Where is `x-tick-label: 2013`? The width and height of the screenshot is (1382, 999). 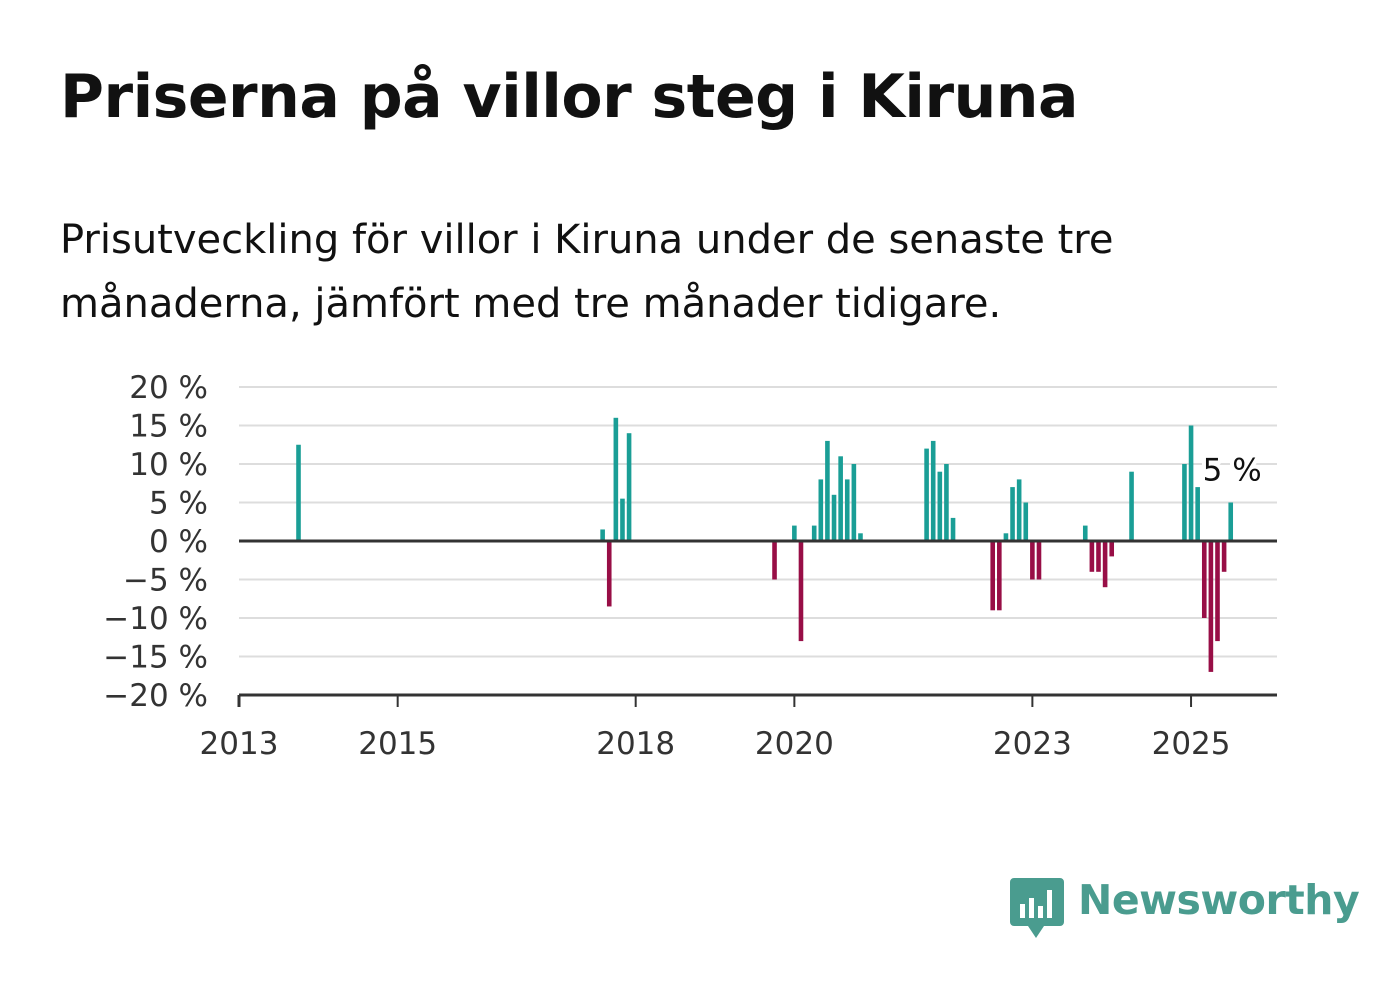
x-tick-label: 2013 is located at coordinates (239, 744).